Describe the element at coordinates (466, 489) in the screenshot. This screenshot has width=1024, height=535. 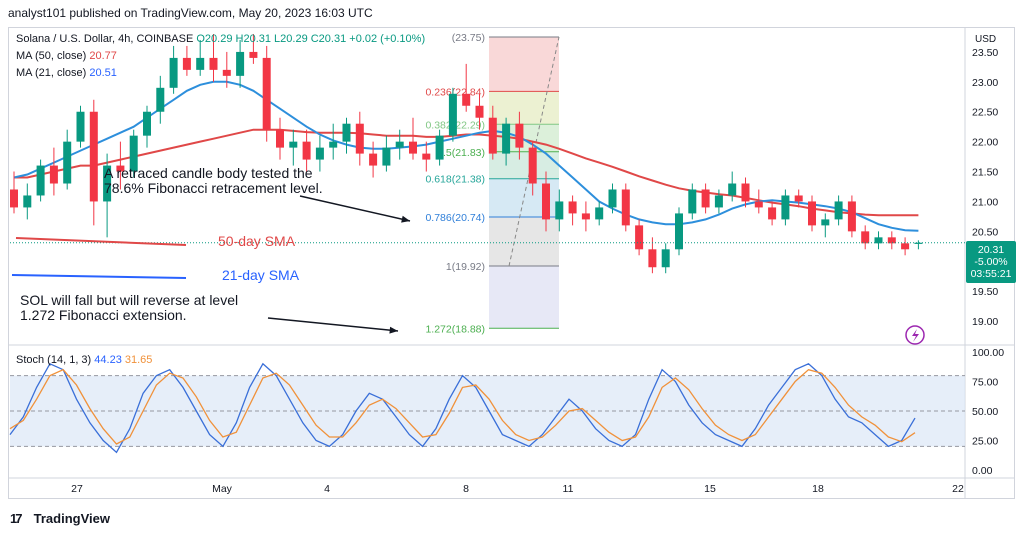
I see `time-axis-tick: 8` at that location.